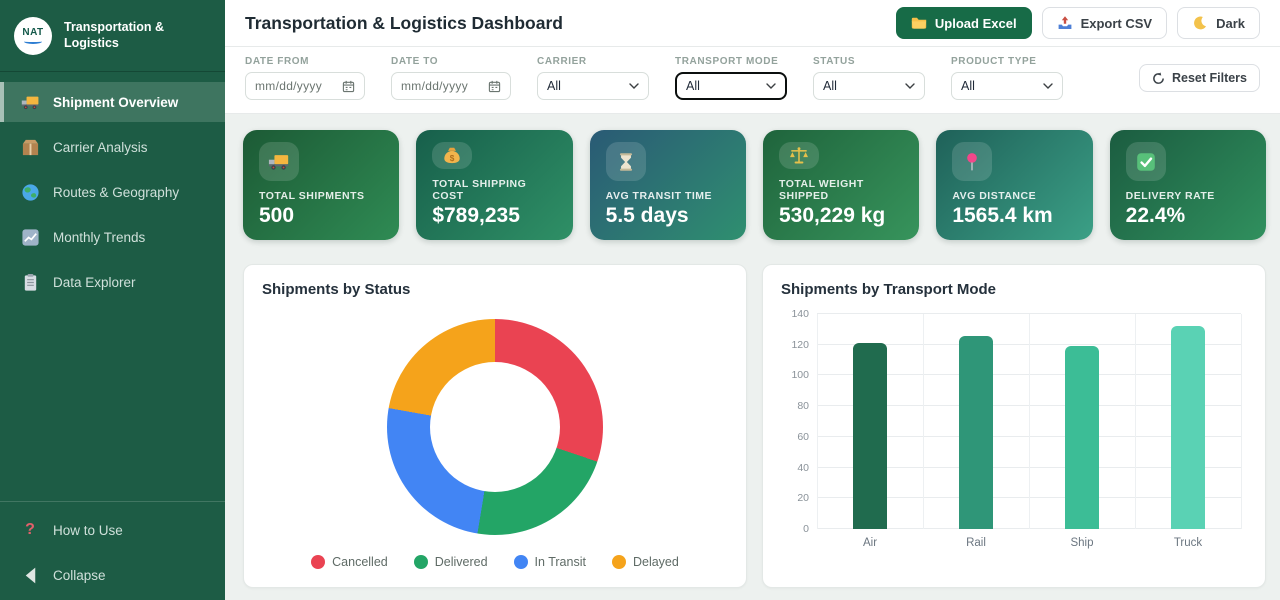 The height and width of the screenshot is (600, 1280). Describe the element at coordinates (1218, 23) in the screenshot. I see `dark-mode-button: Dark` at that location.